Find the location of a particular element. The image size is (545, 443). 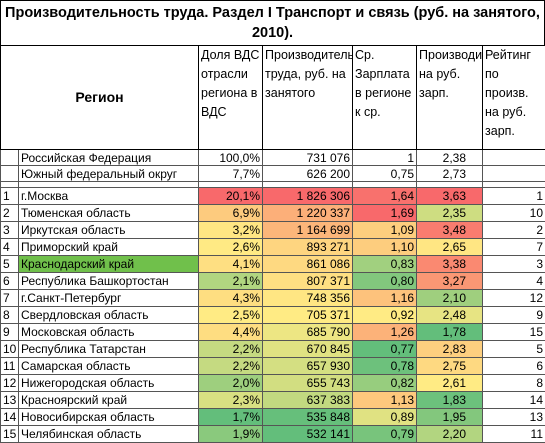

cell: 1,78 is located at coordinates (450, 332).